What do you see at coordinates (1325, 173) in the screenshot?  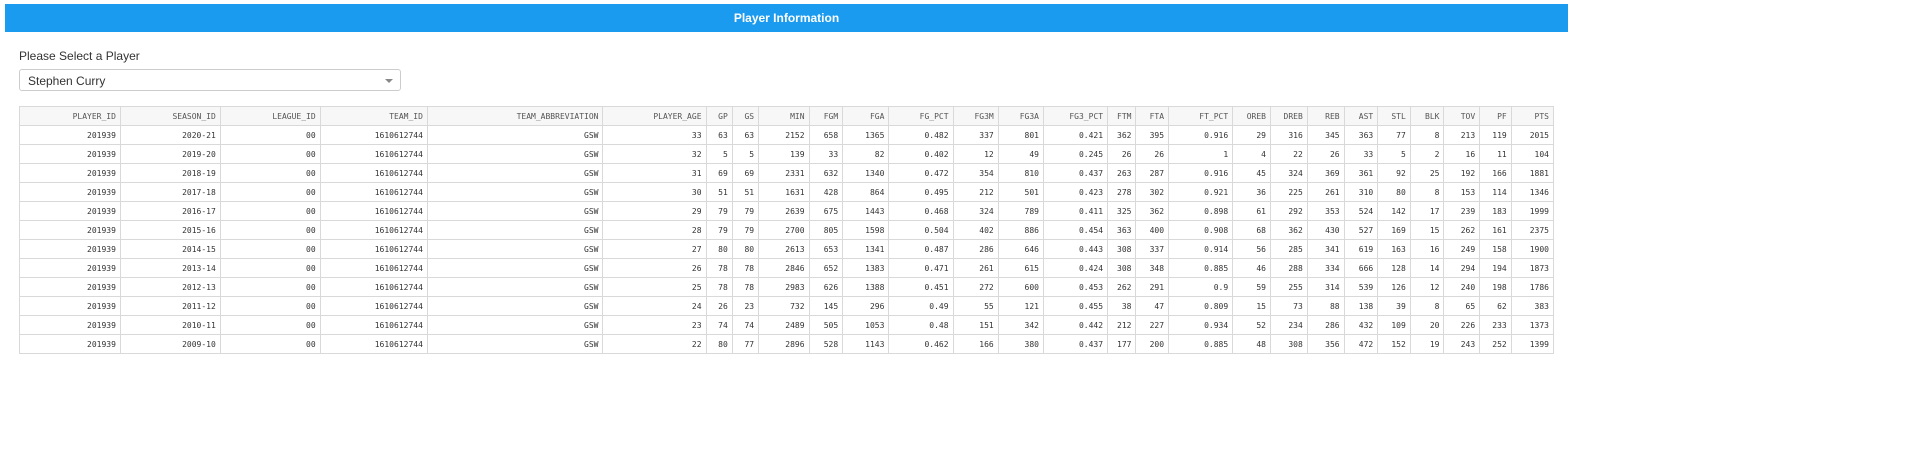 I see `table-cell: 369` at bounding box center [1325, 173].